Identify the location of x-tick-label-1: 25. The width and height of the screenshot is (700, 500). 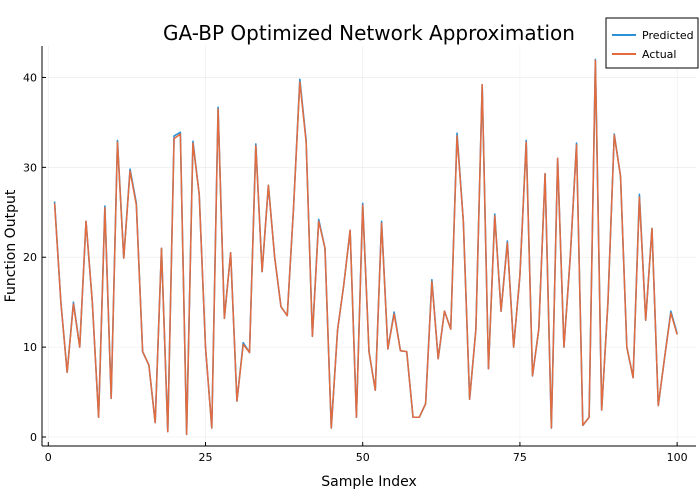
(206, 457).